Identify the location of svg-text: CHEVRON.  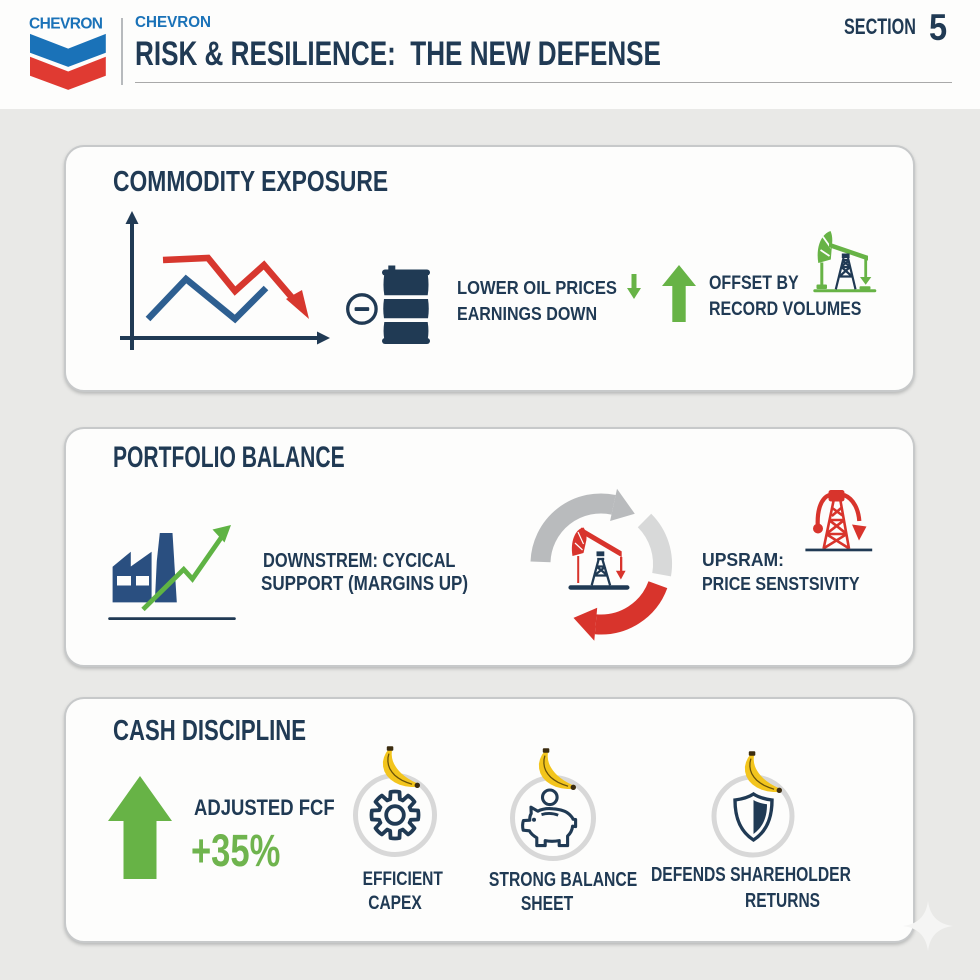
(66, 24).